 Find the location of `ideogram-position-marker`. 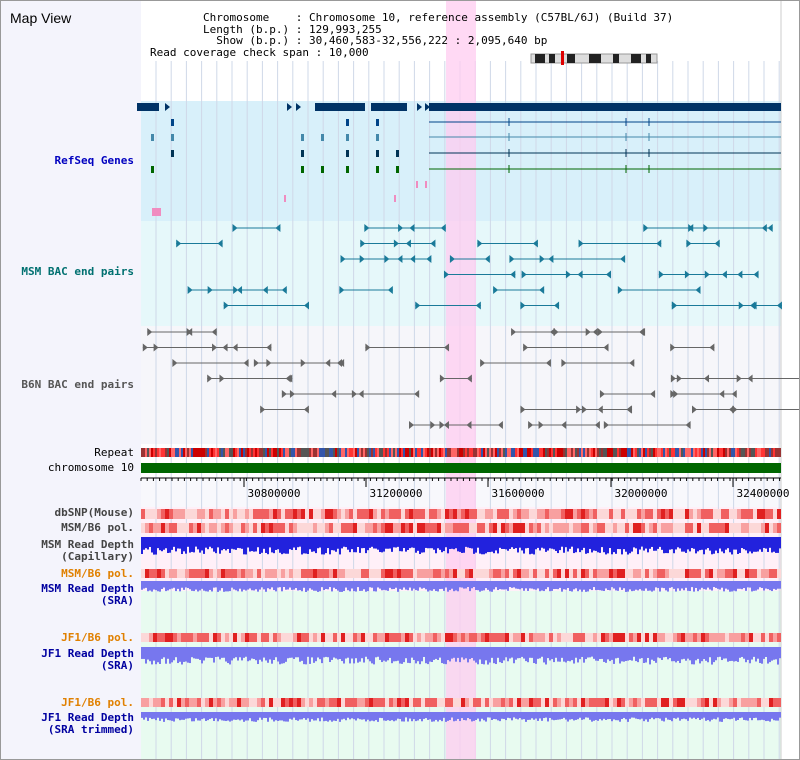

ideogram-position-marker is located at coordinates (562, 58).